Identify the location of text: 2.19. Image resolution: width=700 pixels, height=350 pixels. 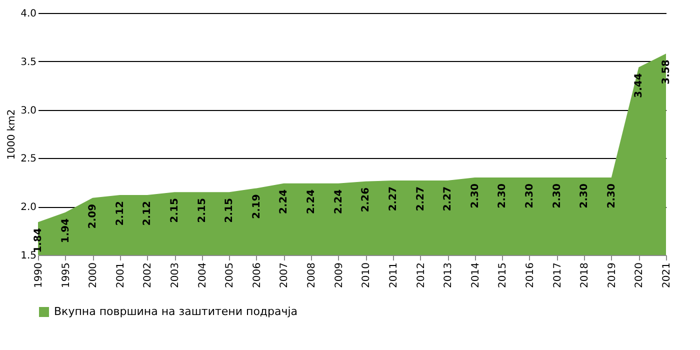
(256, 206).